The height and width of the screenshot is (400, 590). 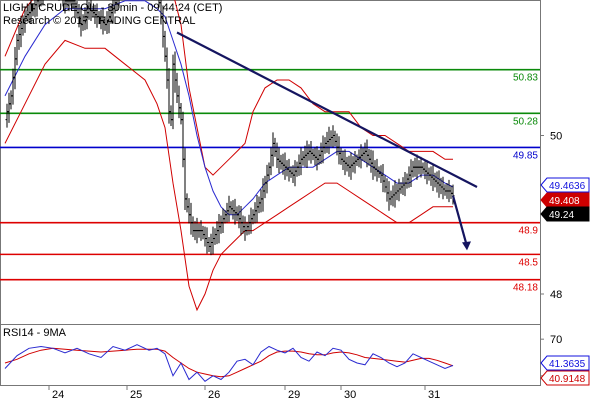 I want to click on y-tick-label: 50, so click(x=556, y=137).